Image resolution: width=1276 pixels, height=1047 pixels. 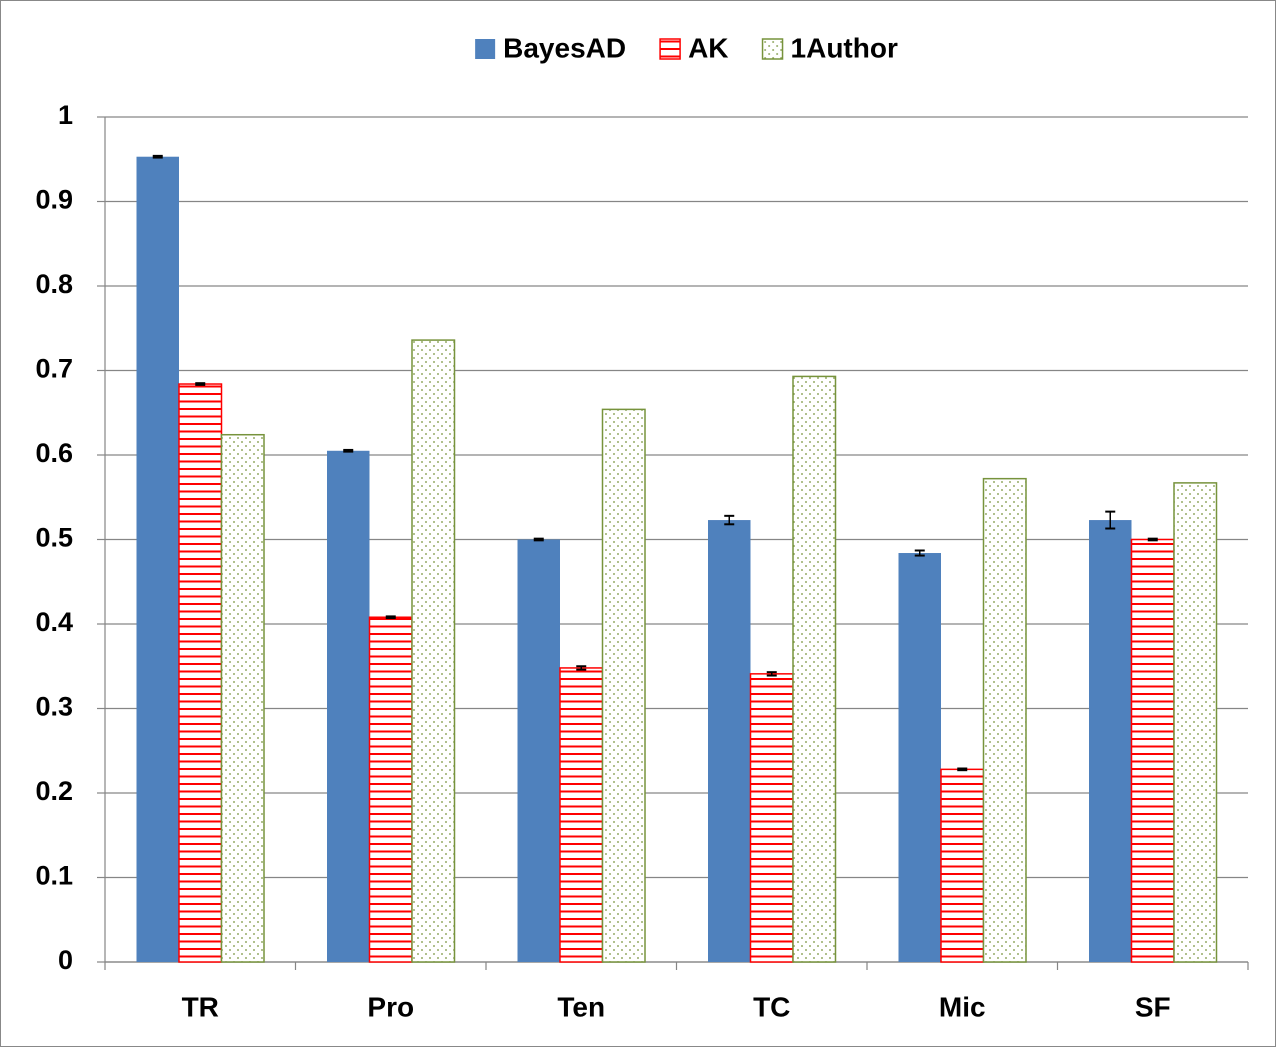 What do you see at coordinates (200, 1006) in the screenshot?
I see `x-tick-label: TR` at bounding box center [200, 1006].